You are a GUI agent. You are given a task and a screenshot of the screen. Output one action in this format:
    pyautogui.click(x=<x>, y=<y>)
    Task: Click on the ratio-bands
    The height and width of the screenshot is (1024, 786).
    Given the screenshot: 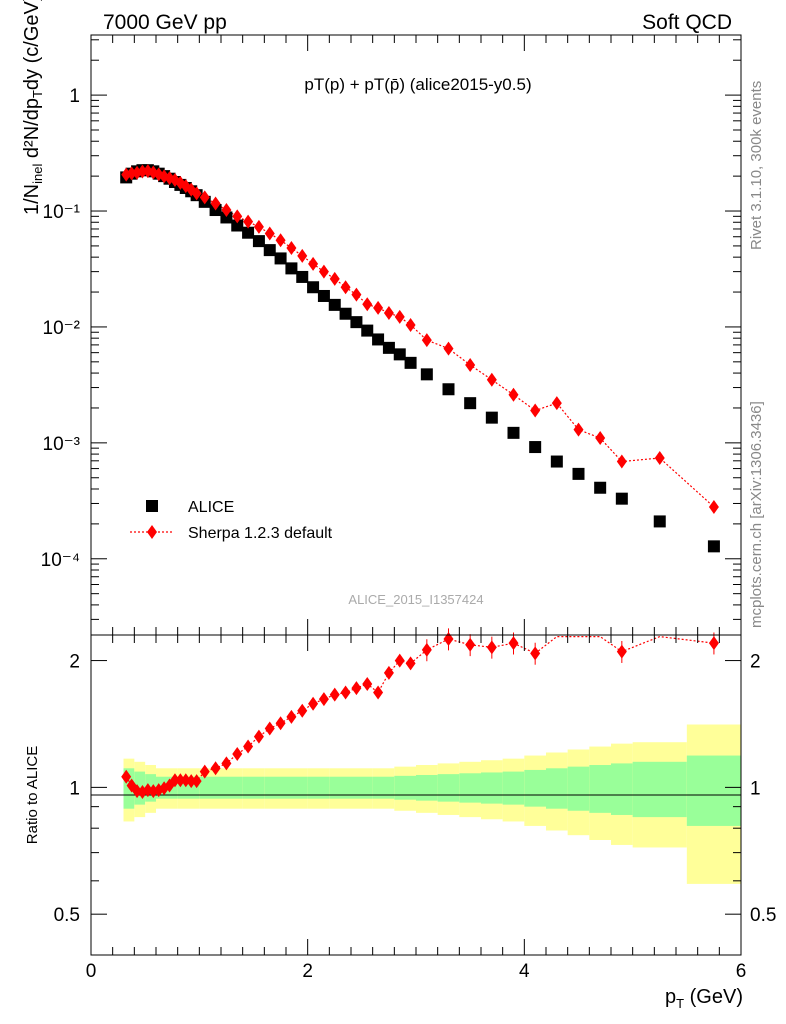 What is the action you would take?
    pyautogui.click(x=432, y=804)
    